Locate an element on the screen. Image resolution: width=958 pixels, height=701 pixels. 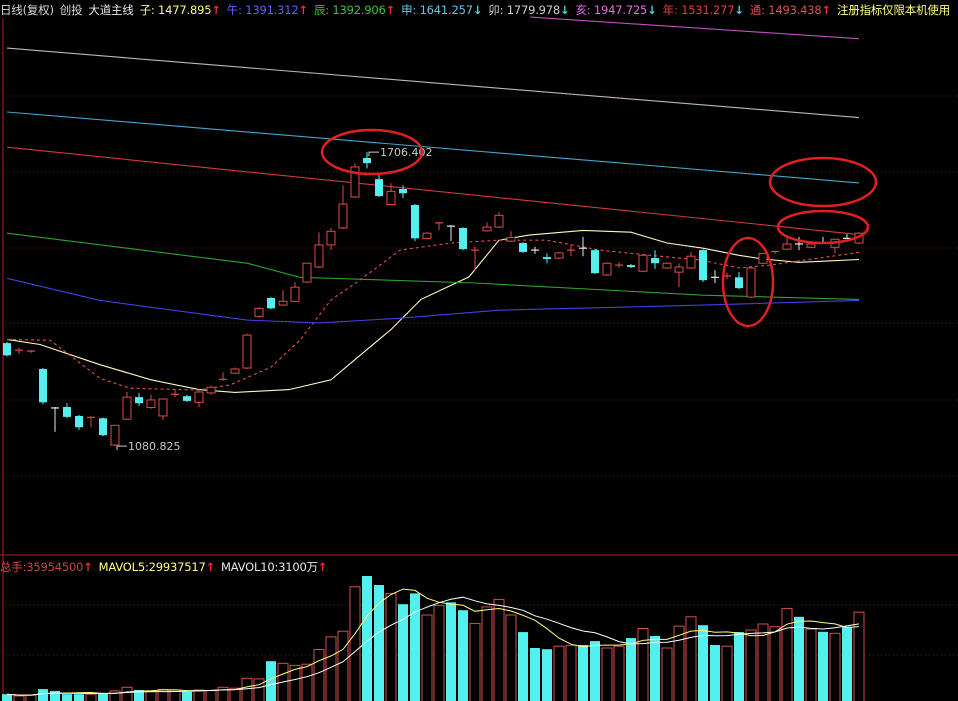
annotation-pointer is located at coordinates (121, 448).